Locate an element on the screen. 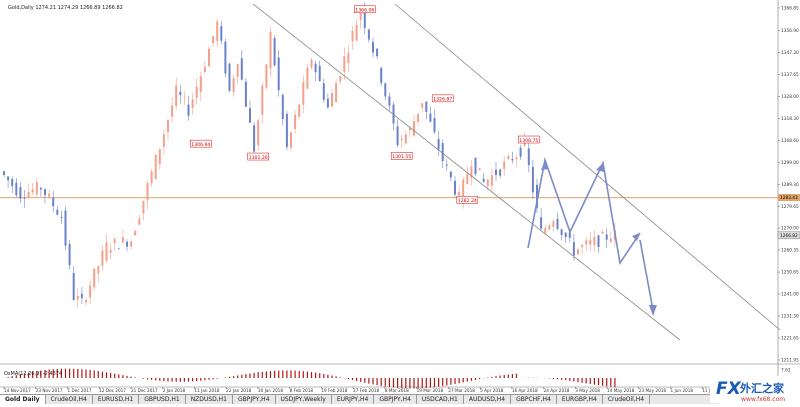 This screenshot has height=407, width=800. time-axis-tick: 27 Feb 2018 is located at coordinates (366, 390).